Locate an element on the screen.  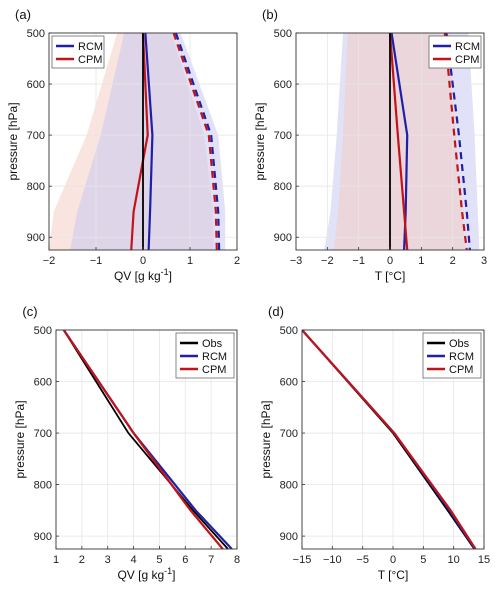
x-tick-label: −10 is located at coordinates (332, 560).